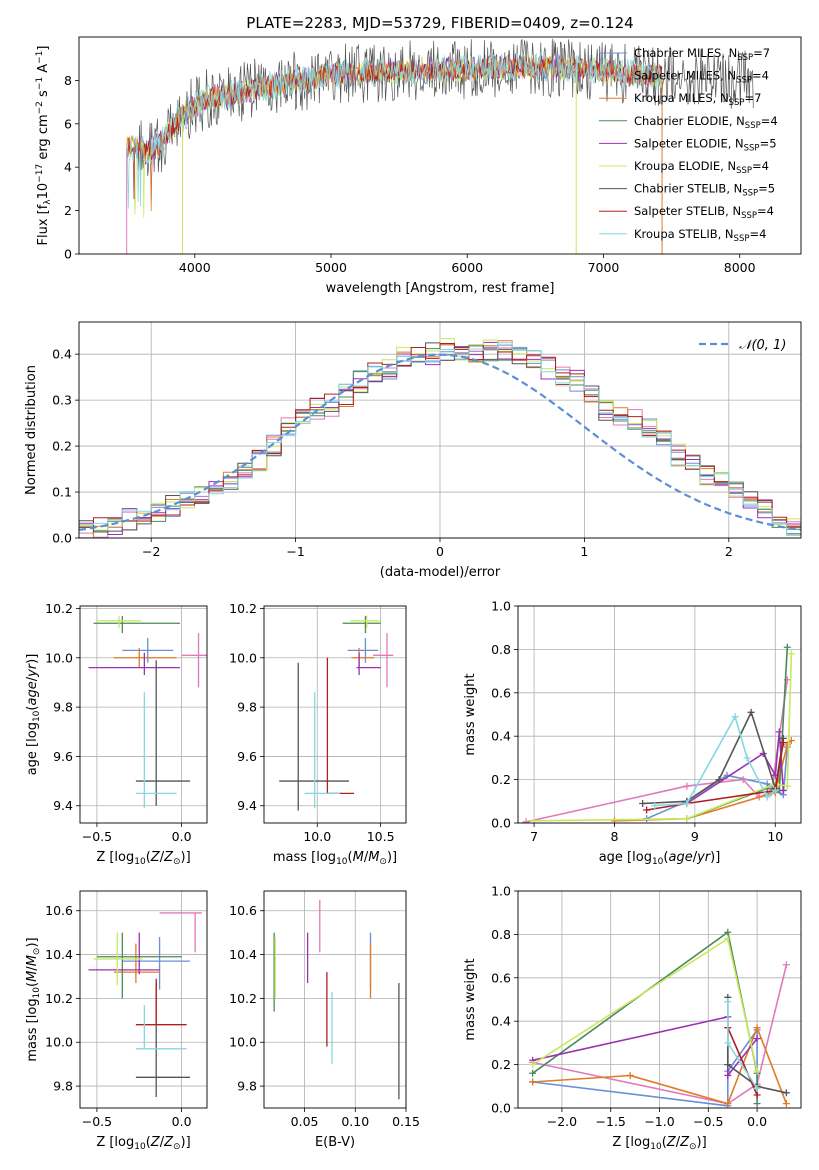 The height and width of the screenshot is (1170, 819). I want to click on x-tick-label: 8, so click(615, 836).